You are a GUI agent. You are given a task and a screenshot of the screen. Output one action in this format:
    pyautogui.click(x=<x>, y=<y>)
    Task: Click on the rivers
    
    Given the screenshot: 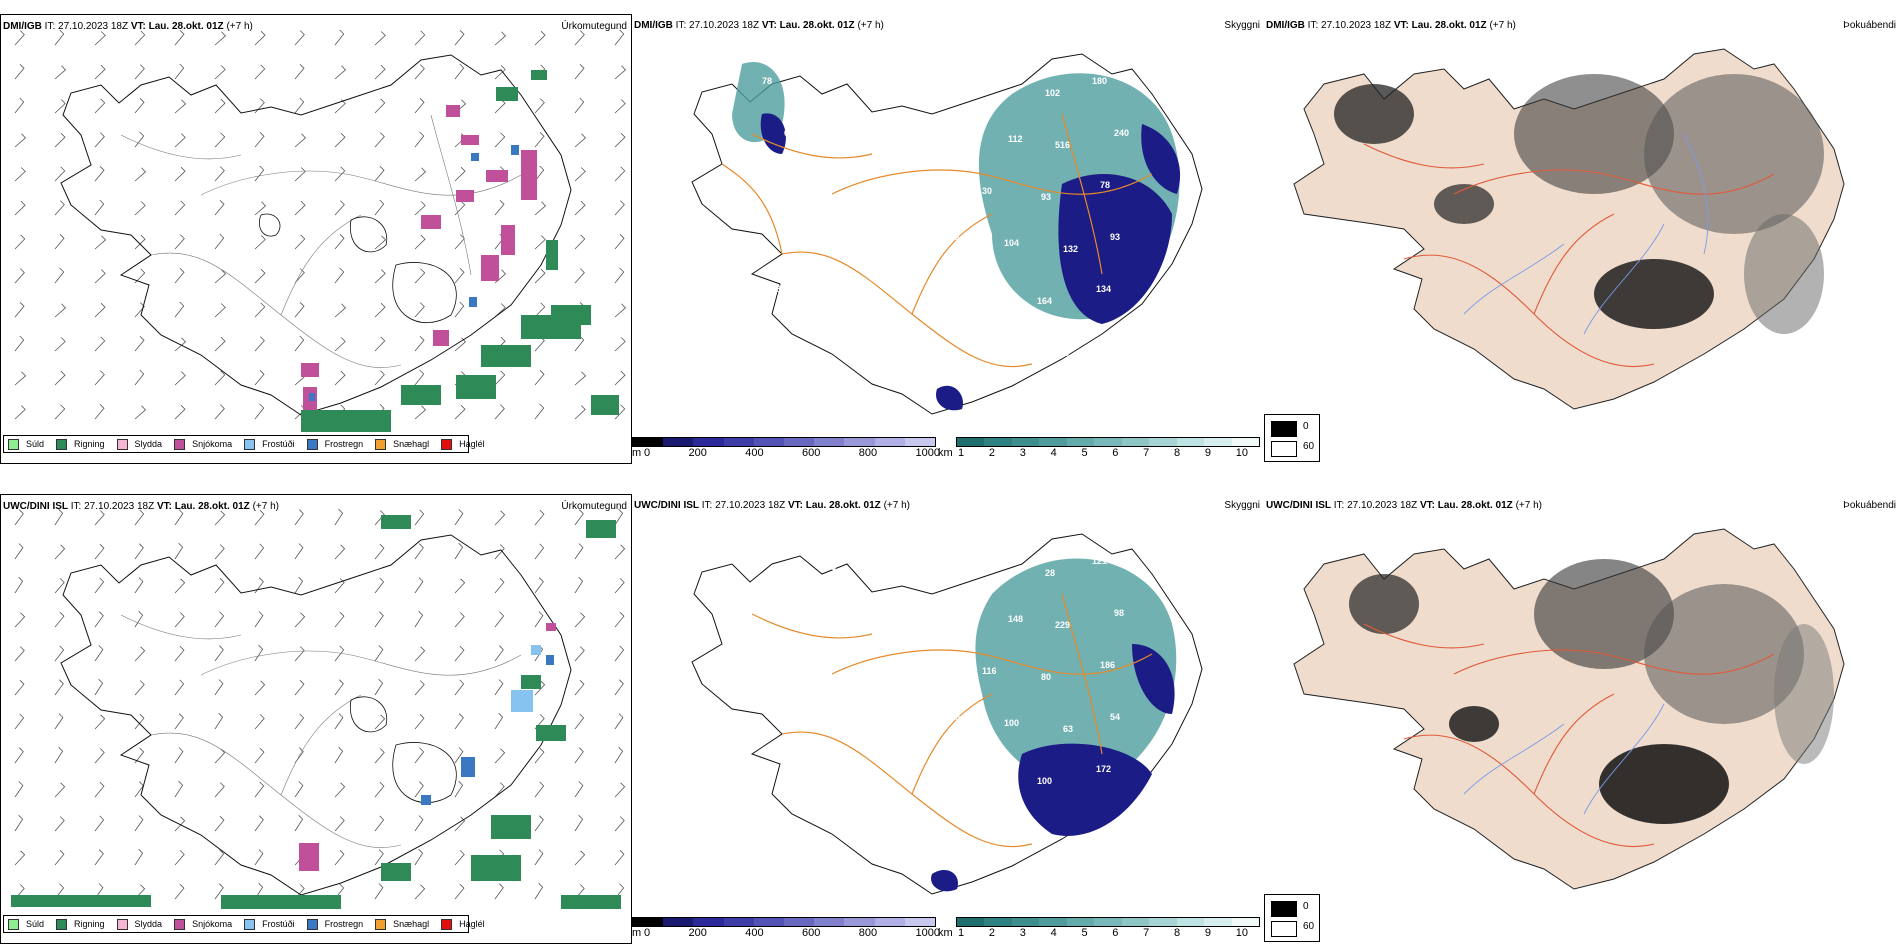 What is the action you would take?
    pyautogui.click(x=1564, y=759)
    